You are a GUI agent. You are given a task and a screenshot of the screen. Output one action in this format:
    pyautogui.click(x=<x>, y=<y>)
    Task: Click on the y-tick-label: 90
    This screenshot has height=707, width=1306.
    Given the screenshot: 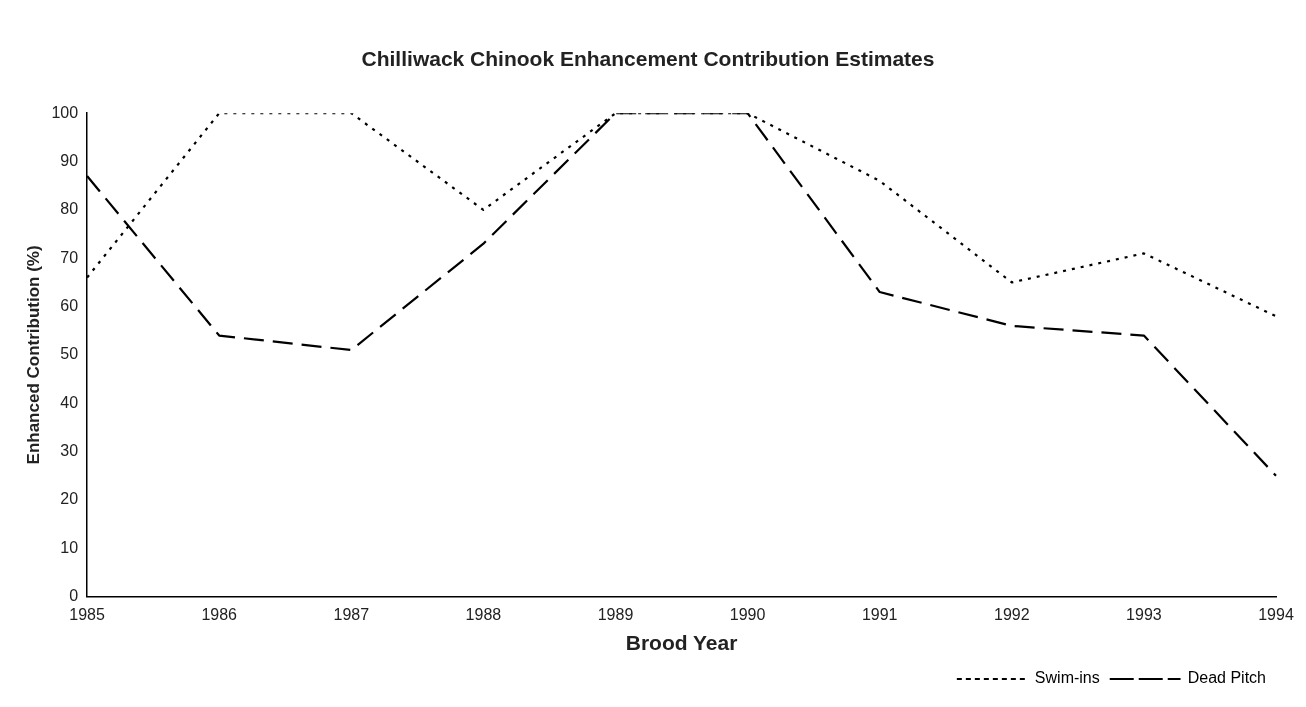 What is the action you would take?
    pyautogui.click(x=69, y=160)
    